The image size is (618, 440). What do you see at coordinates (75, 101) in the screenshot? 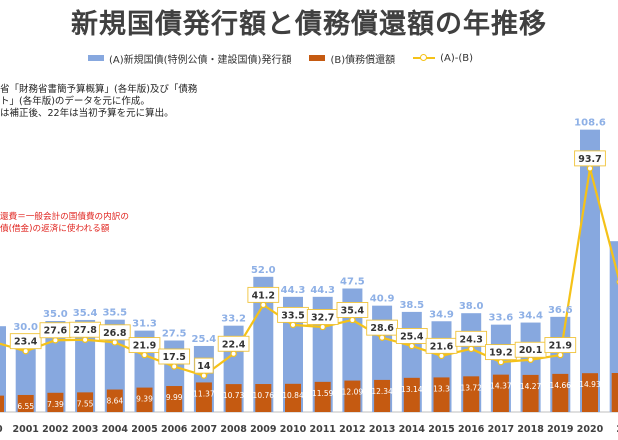
I see `source-note-line: ト」(各年版)のデータを元に作成。` at bounding box center [75, 101].